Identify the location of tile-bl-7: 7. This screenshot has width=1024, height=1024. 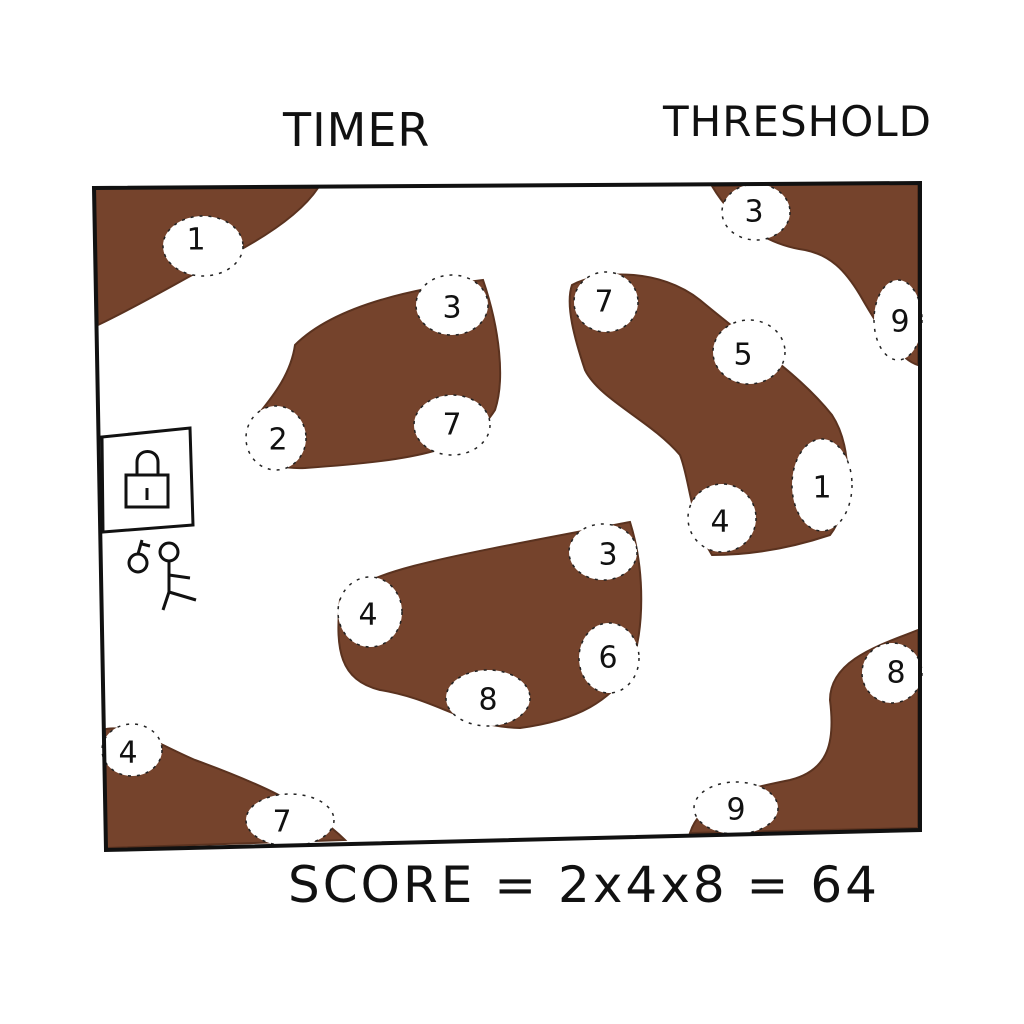
(290, 820).